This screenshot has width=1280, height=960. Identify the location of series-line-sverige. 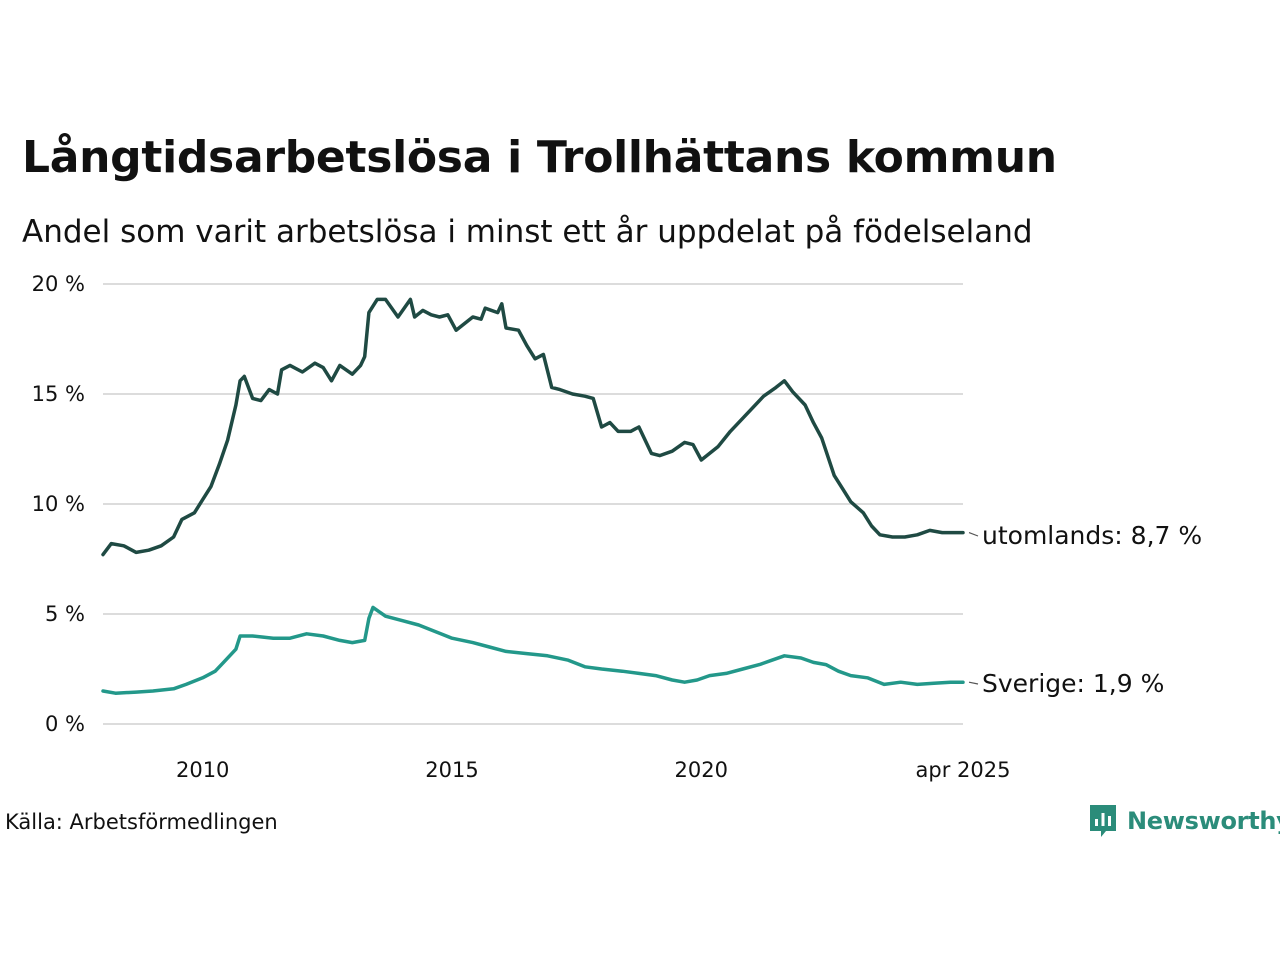
(533, 650).